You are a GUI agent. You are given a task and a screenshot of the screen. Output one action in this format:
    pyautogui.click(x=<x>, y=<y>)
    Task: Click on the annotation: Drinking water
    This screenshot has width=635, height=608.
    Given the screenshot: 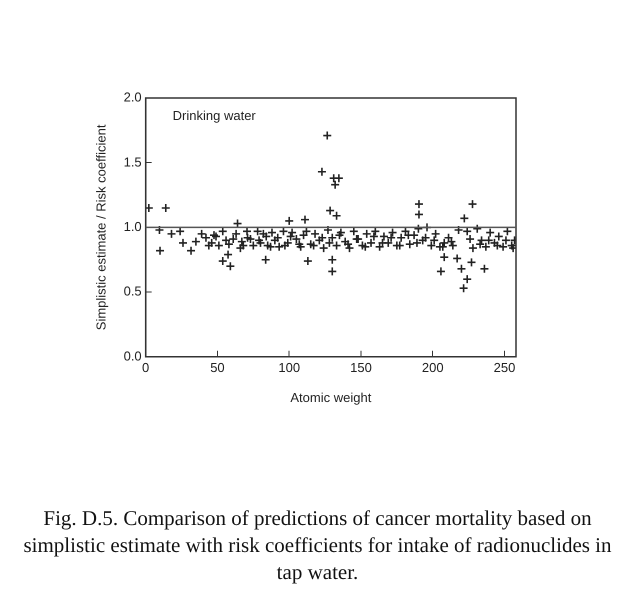 What is the action you would take?
    pyautogui.click(x=214, y=116)
    